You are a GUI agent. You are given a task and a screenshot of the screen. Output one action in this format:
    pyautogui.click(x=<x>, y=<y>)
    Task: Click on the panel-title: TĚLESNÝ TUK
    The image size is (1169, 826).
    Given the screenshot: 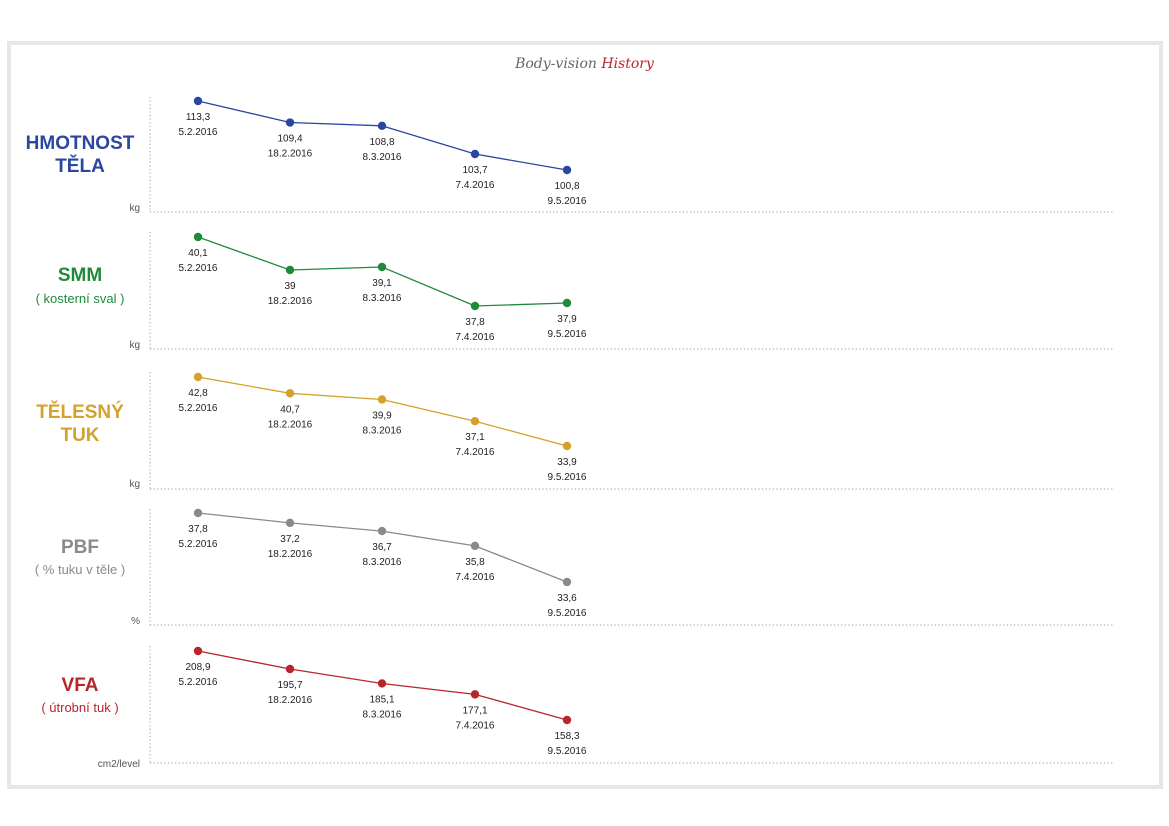 What is the action you would take?
    pyautogui.click(x=80, y=424)
    